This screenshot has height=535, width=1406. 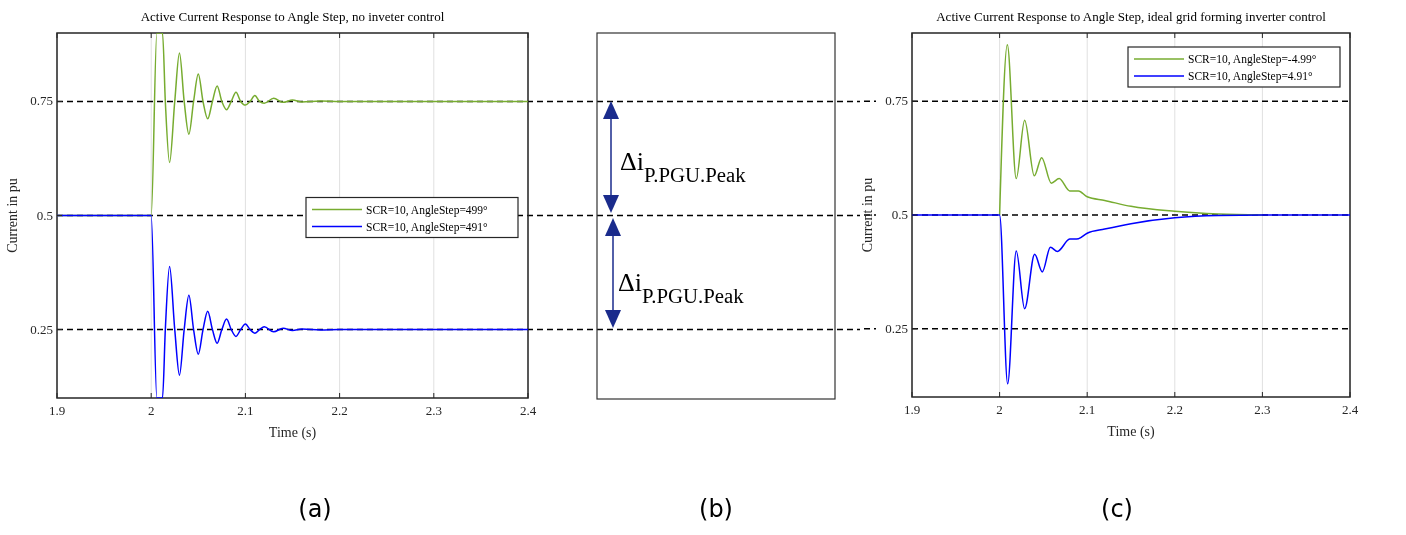 I want to click on chart-title: Active Current Response to Angle Step, no inveter control, so click(x=292, y=16).